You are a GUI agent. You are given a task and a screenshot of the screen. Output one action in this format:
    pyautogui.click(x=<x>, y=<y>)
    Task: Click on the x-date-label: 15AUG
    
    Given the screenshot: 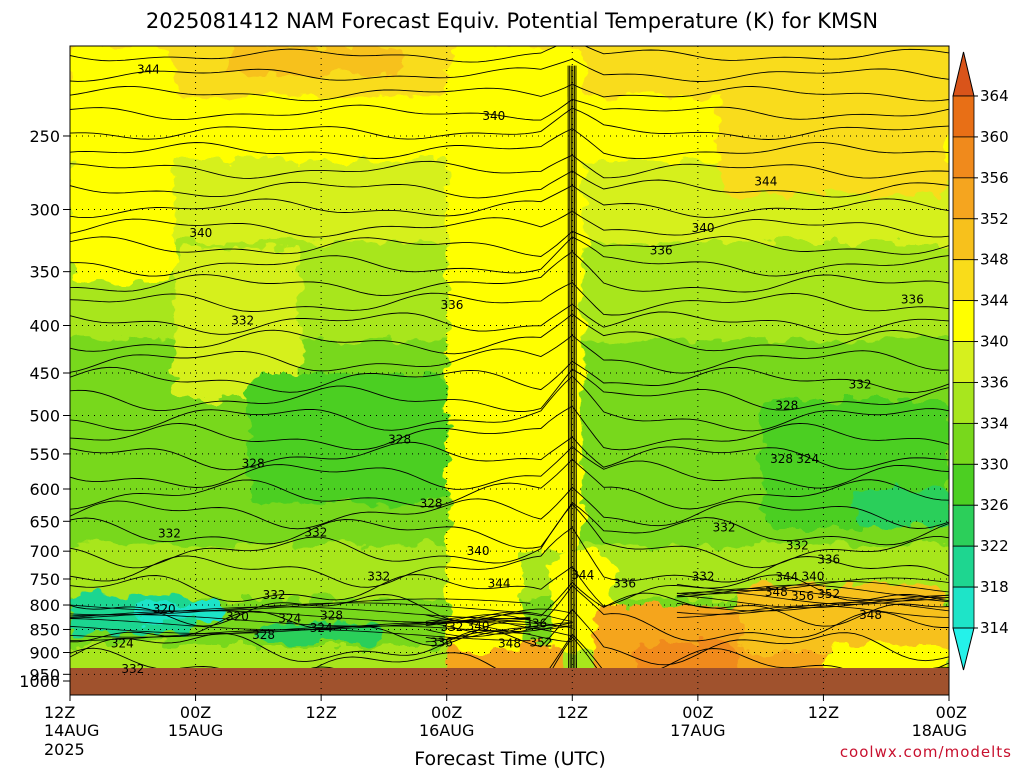 What is the action you would take?
    pyautogui.click(x=195, y=730)
    